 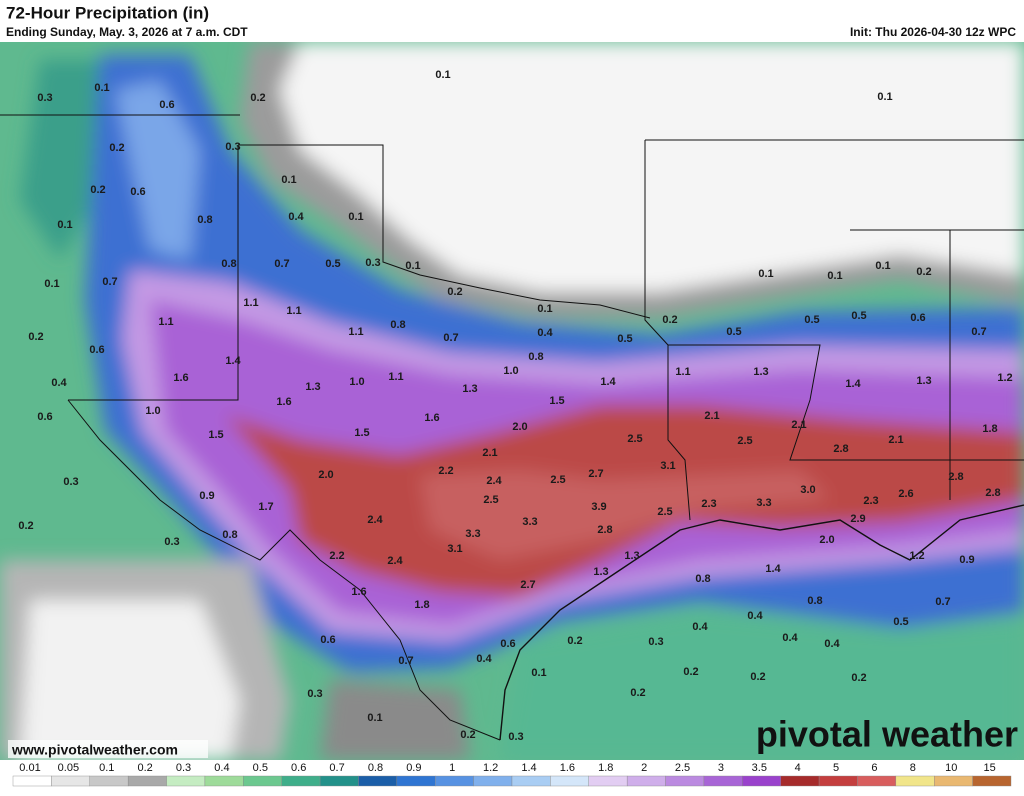 I want to click on colorbar-label: 0.05, so click(x=68, y=768).